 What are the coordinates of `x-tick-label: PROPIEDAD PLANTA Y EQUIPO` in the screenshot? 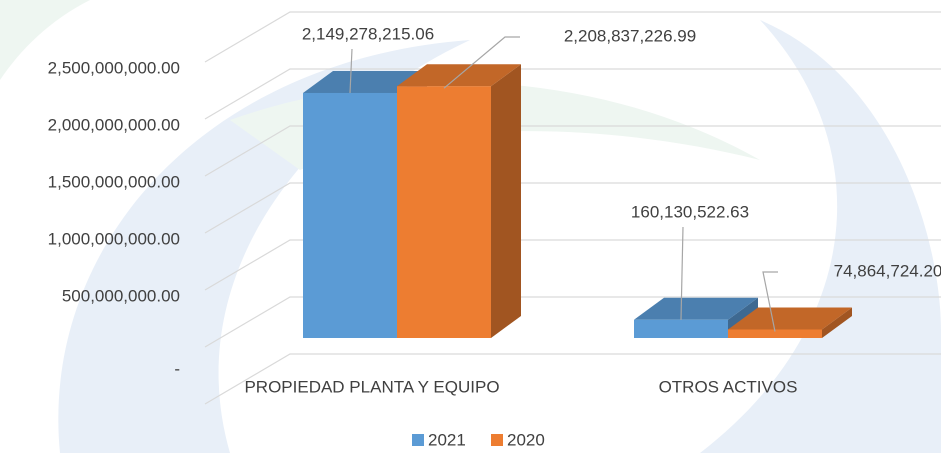 It's located at (371, 386).